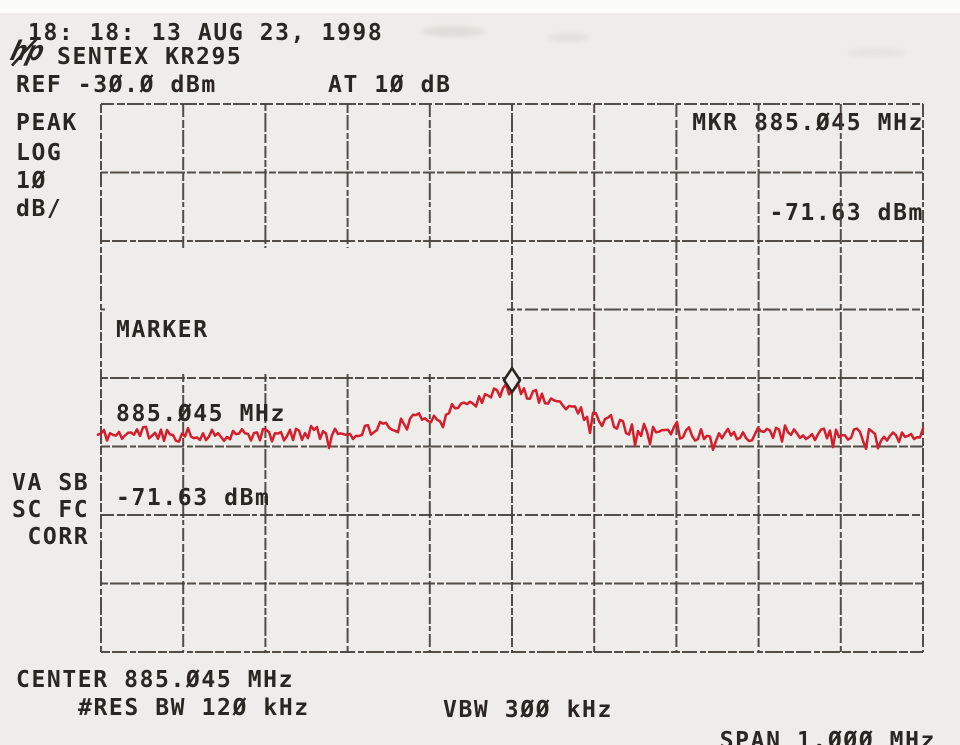 The image size is (960, 745). What do you see at coordinates (150, 57) in the screenshot?
I see `device-label: SENTEX KR295` at bounding box center [150, 57].